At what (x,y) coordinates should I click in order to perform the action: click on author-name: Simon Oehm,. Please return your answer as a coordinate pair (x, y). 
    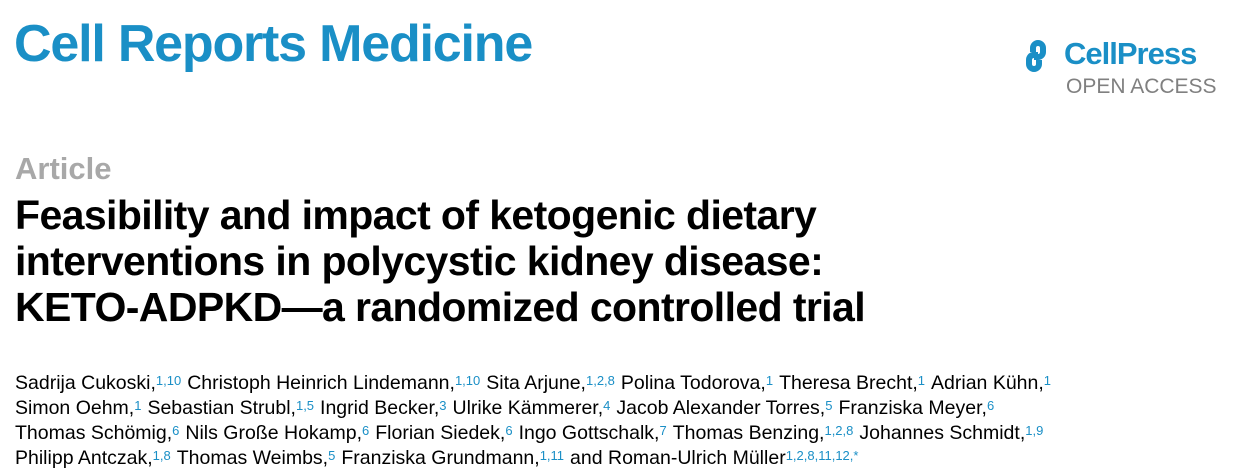
    Looking at the image, I should click on (75, 408).